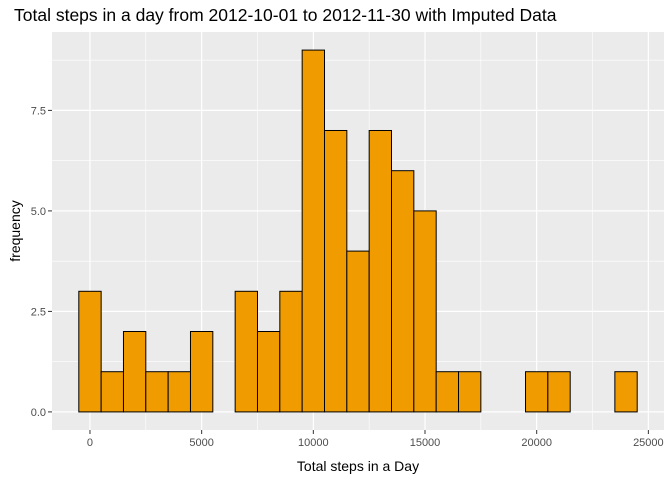  What do you see at coordinates (38, 312) in the screenshot?
I see `y-tick-label: 2.5` at bounding box center [38, 312].